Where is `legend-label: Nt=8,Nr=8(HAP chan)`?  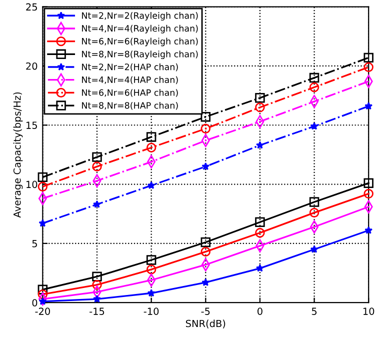 legend-label: Nt=8,Nr=8(HAP chan) is located at coordinates (130, 106).